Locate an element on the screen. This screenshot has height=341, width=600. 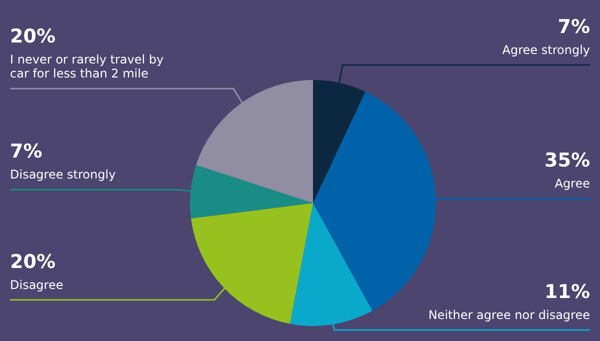
slice-label: Agree strongly is located at coordinates (546, 49).